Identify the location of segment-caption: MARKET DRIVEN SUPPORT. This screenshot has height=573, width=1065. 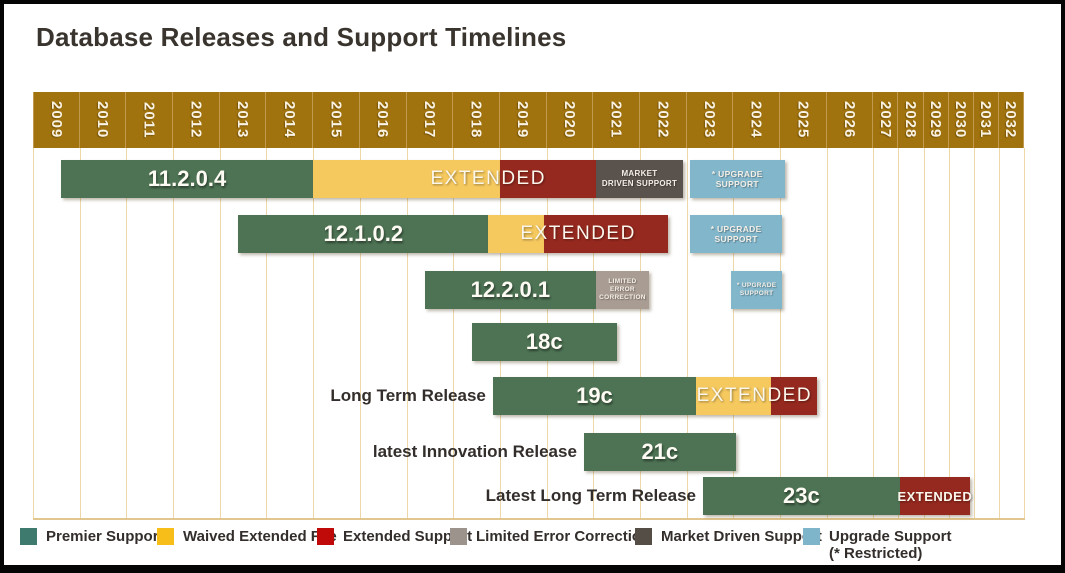
(639, 178).